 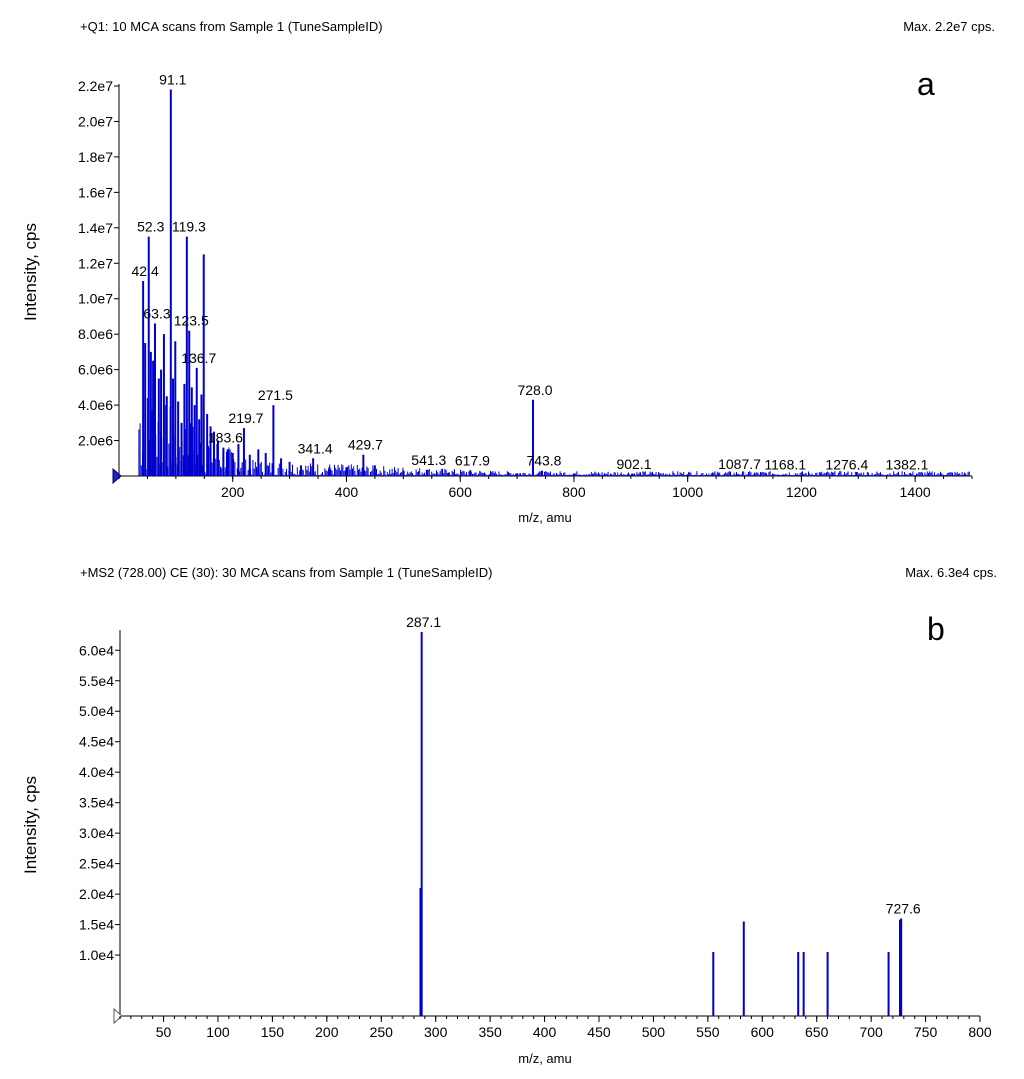 I want to click on panel-b-y-tick-label: 4.5e4, so click(x=96, y=742).